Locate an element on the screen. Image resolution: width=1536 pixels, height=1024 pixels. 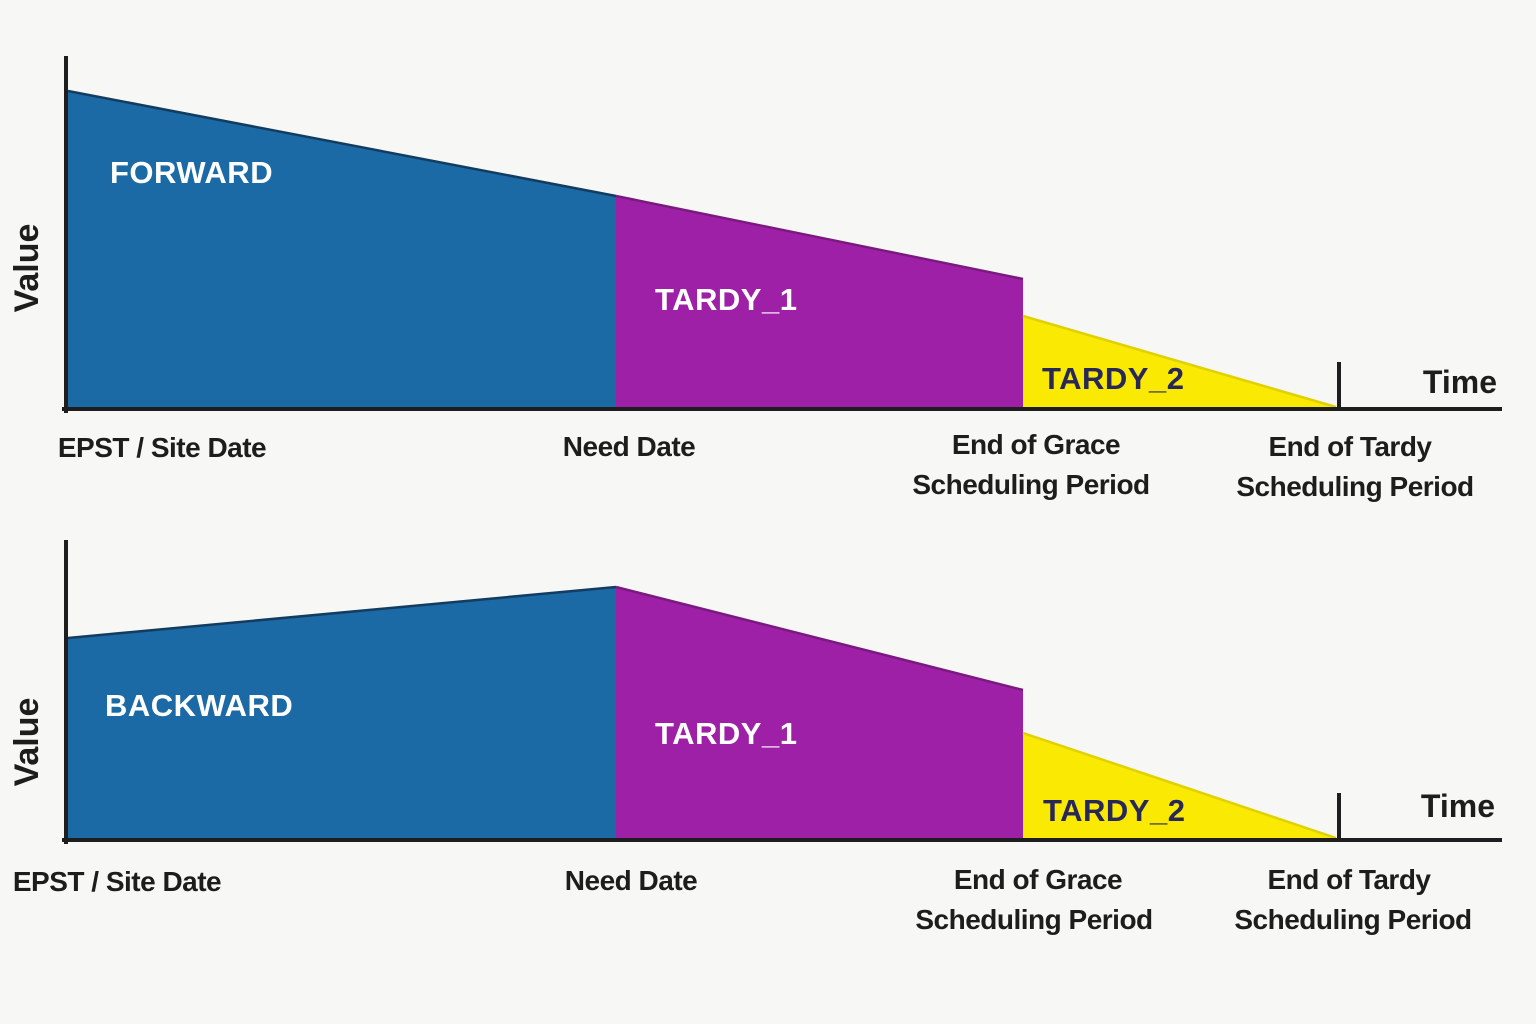
backward-xlabel-end-of-tardy-line2: Scheduling Period is located at coordinates (1352, 919).